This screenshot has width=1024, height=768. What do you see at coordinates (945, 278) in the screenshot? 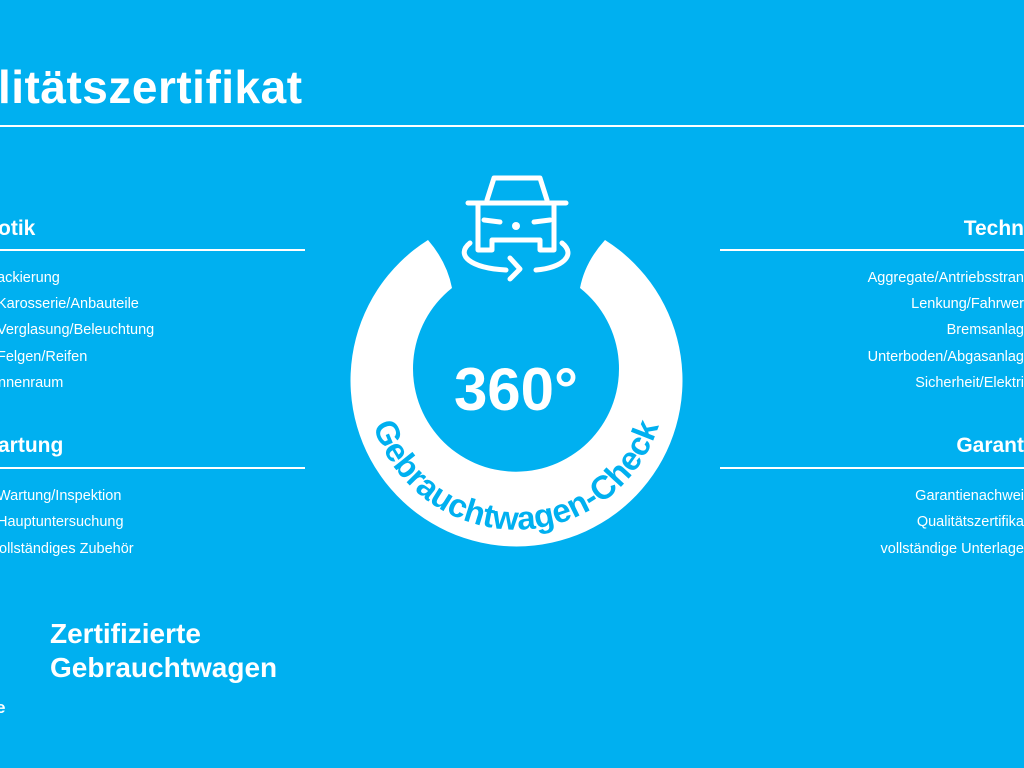
I see `list-item: Aggregate/Antriebsstran` at bounding box center [945, 278].